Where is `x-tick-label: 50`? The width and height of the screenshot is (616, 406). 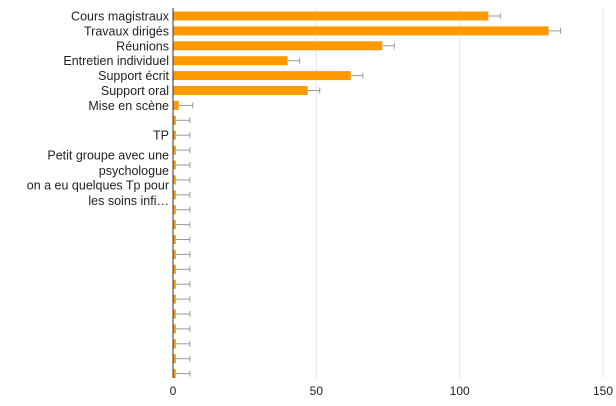 x-tick-label: 50 is located at coordinates (317, 391).